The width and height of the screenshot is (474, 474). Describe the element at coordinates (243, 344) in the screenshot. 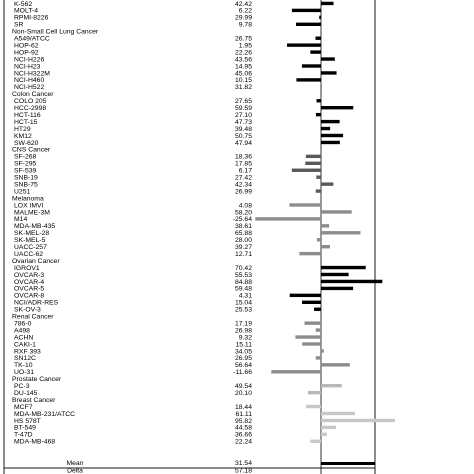

I see `cell-line-value: 15.11` at that location.